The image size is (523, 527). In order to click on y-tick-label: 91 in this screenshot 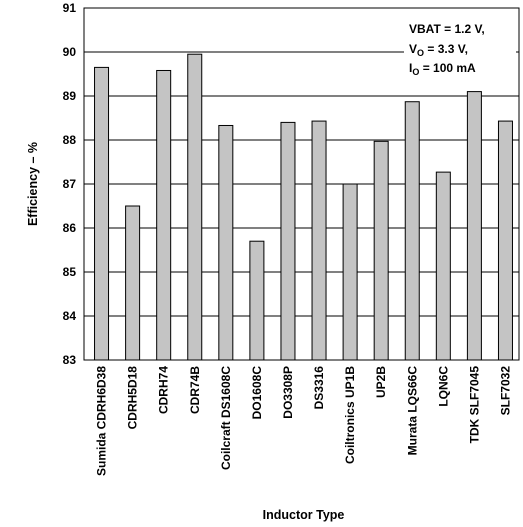, I will do `click(70, 8)`.